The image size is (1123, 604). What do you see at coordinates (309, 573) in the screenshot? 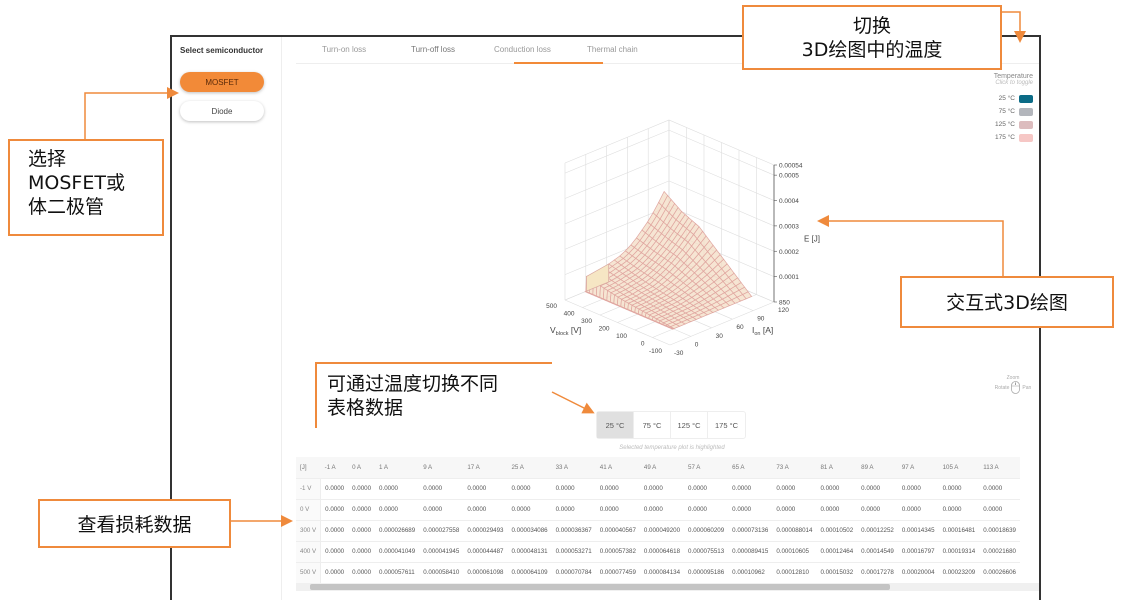
I see `row-label: 500 V` at bounding box center [309, 573].